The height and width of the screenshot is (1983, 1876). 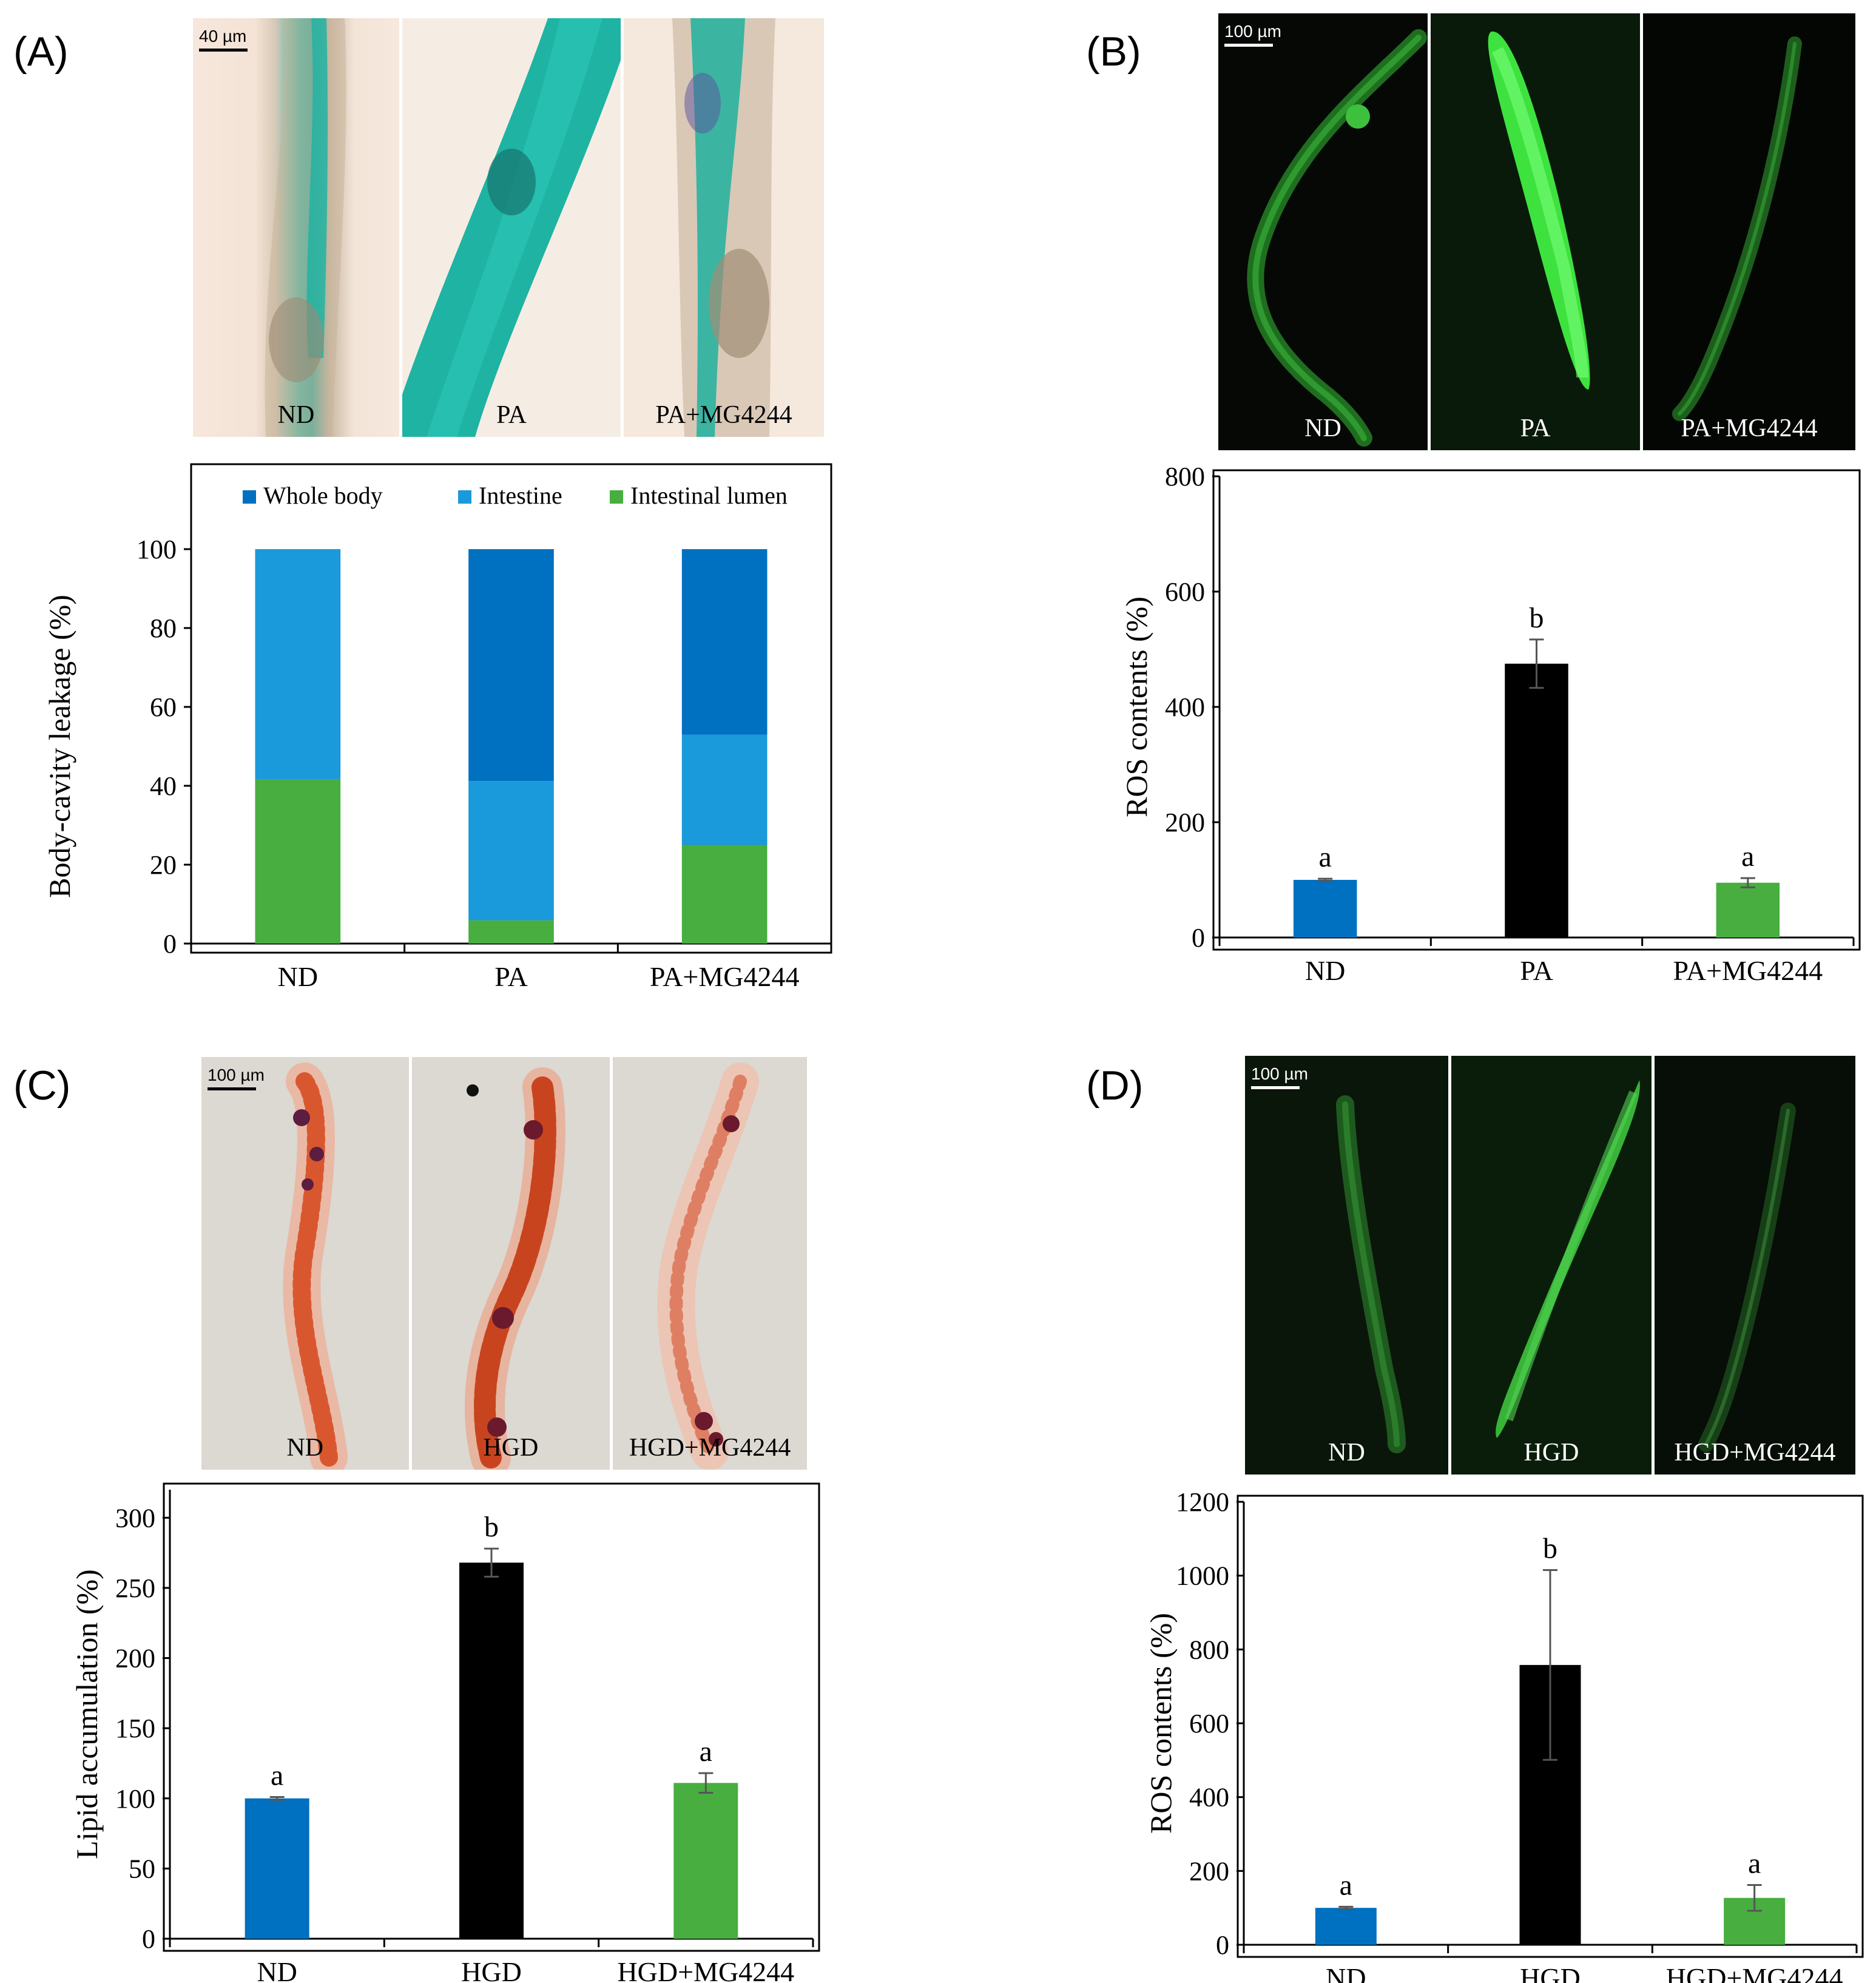 I want to click on micrograph-label-a-3: PA+MG4244, so click(x=723, y=415).